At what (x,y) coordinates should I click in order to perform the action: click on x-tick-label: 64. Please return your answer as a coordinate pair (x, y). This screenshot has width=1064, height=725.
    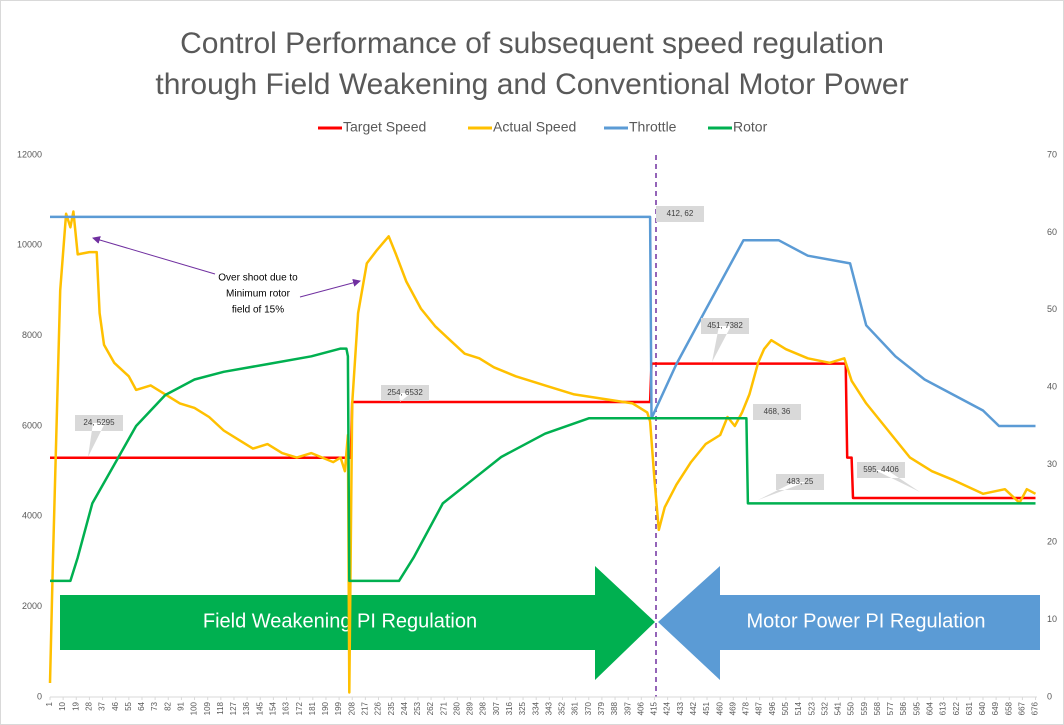
    Looking at the image, I should click on (141, 705).